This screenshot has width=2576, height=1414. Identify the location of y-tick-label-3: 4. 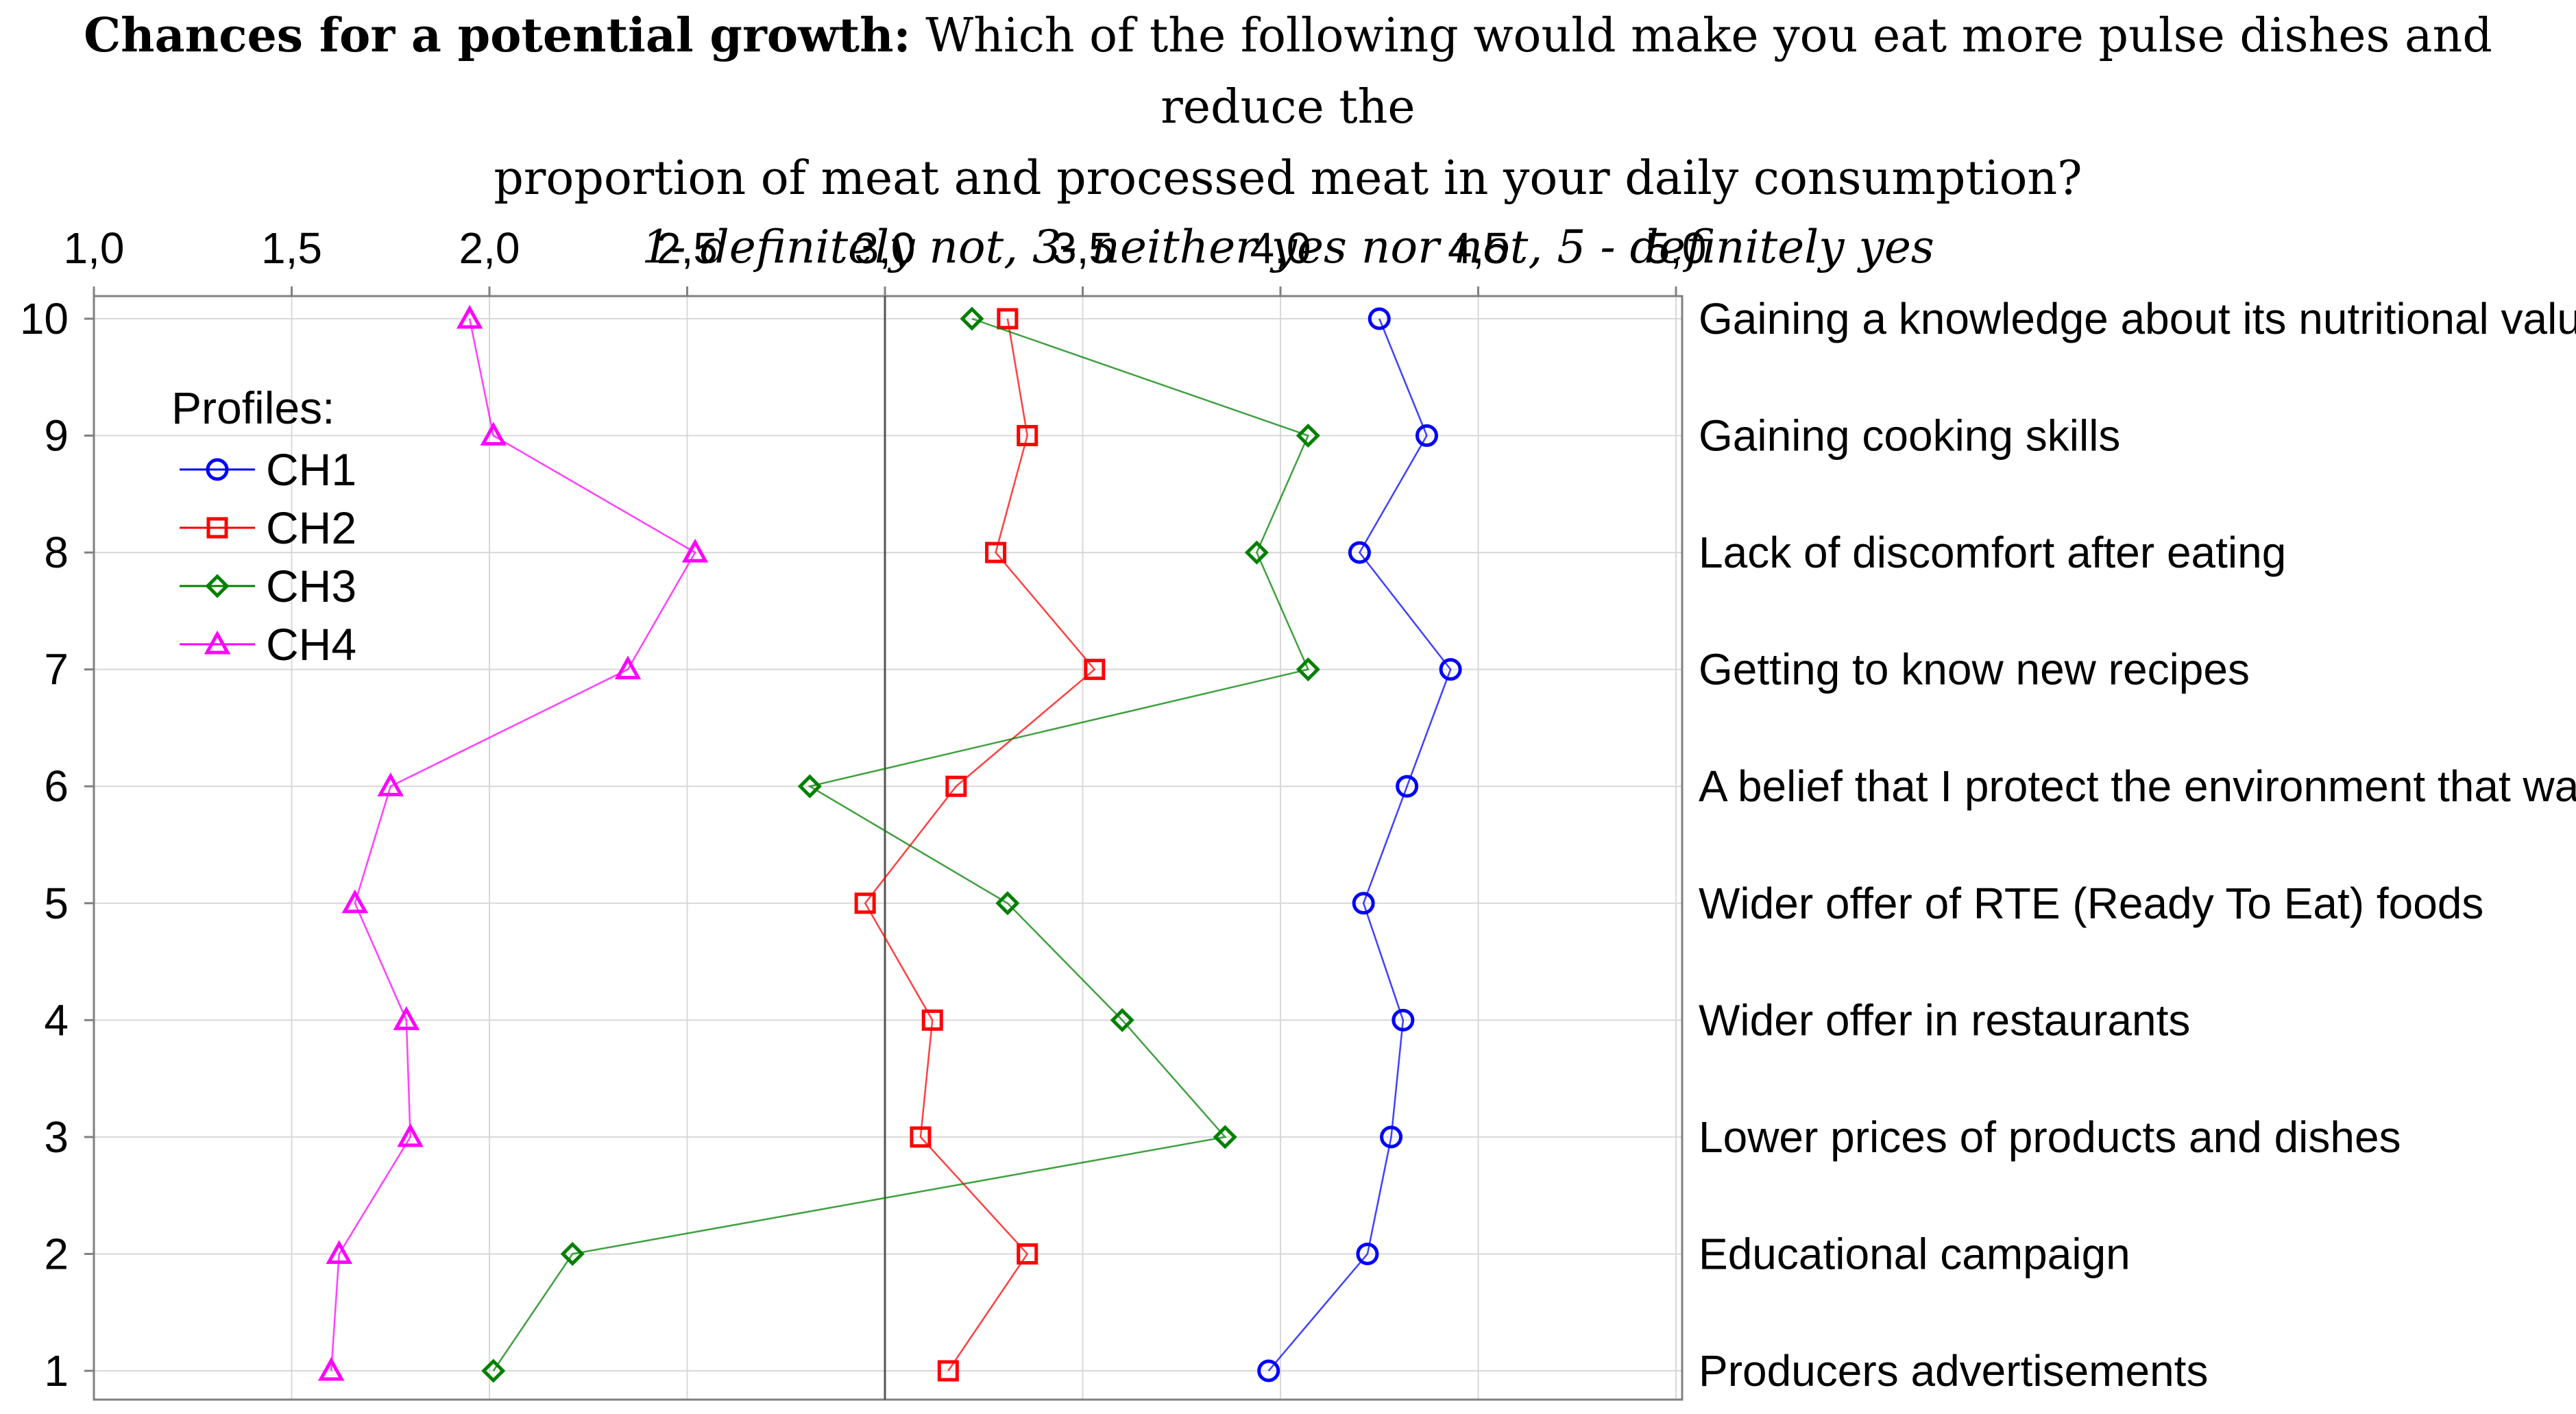
(56, 1020).